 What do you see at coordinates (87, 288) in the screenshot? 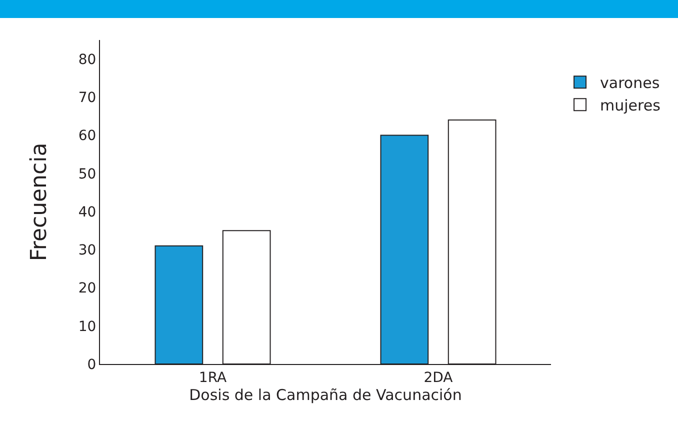
I see `y-tick-label: 20` at bounding box center [87, 288].